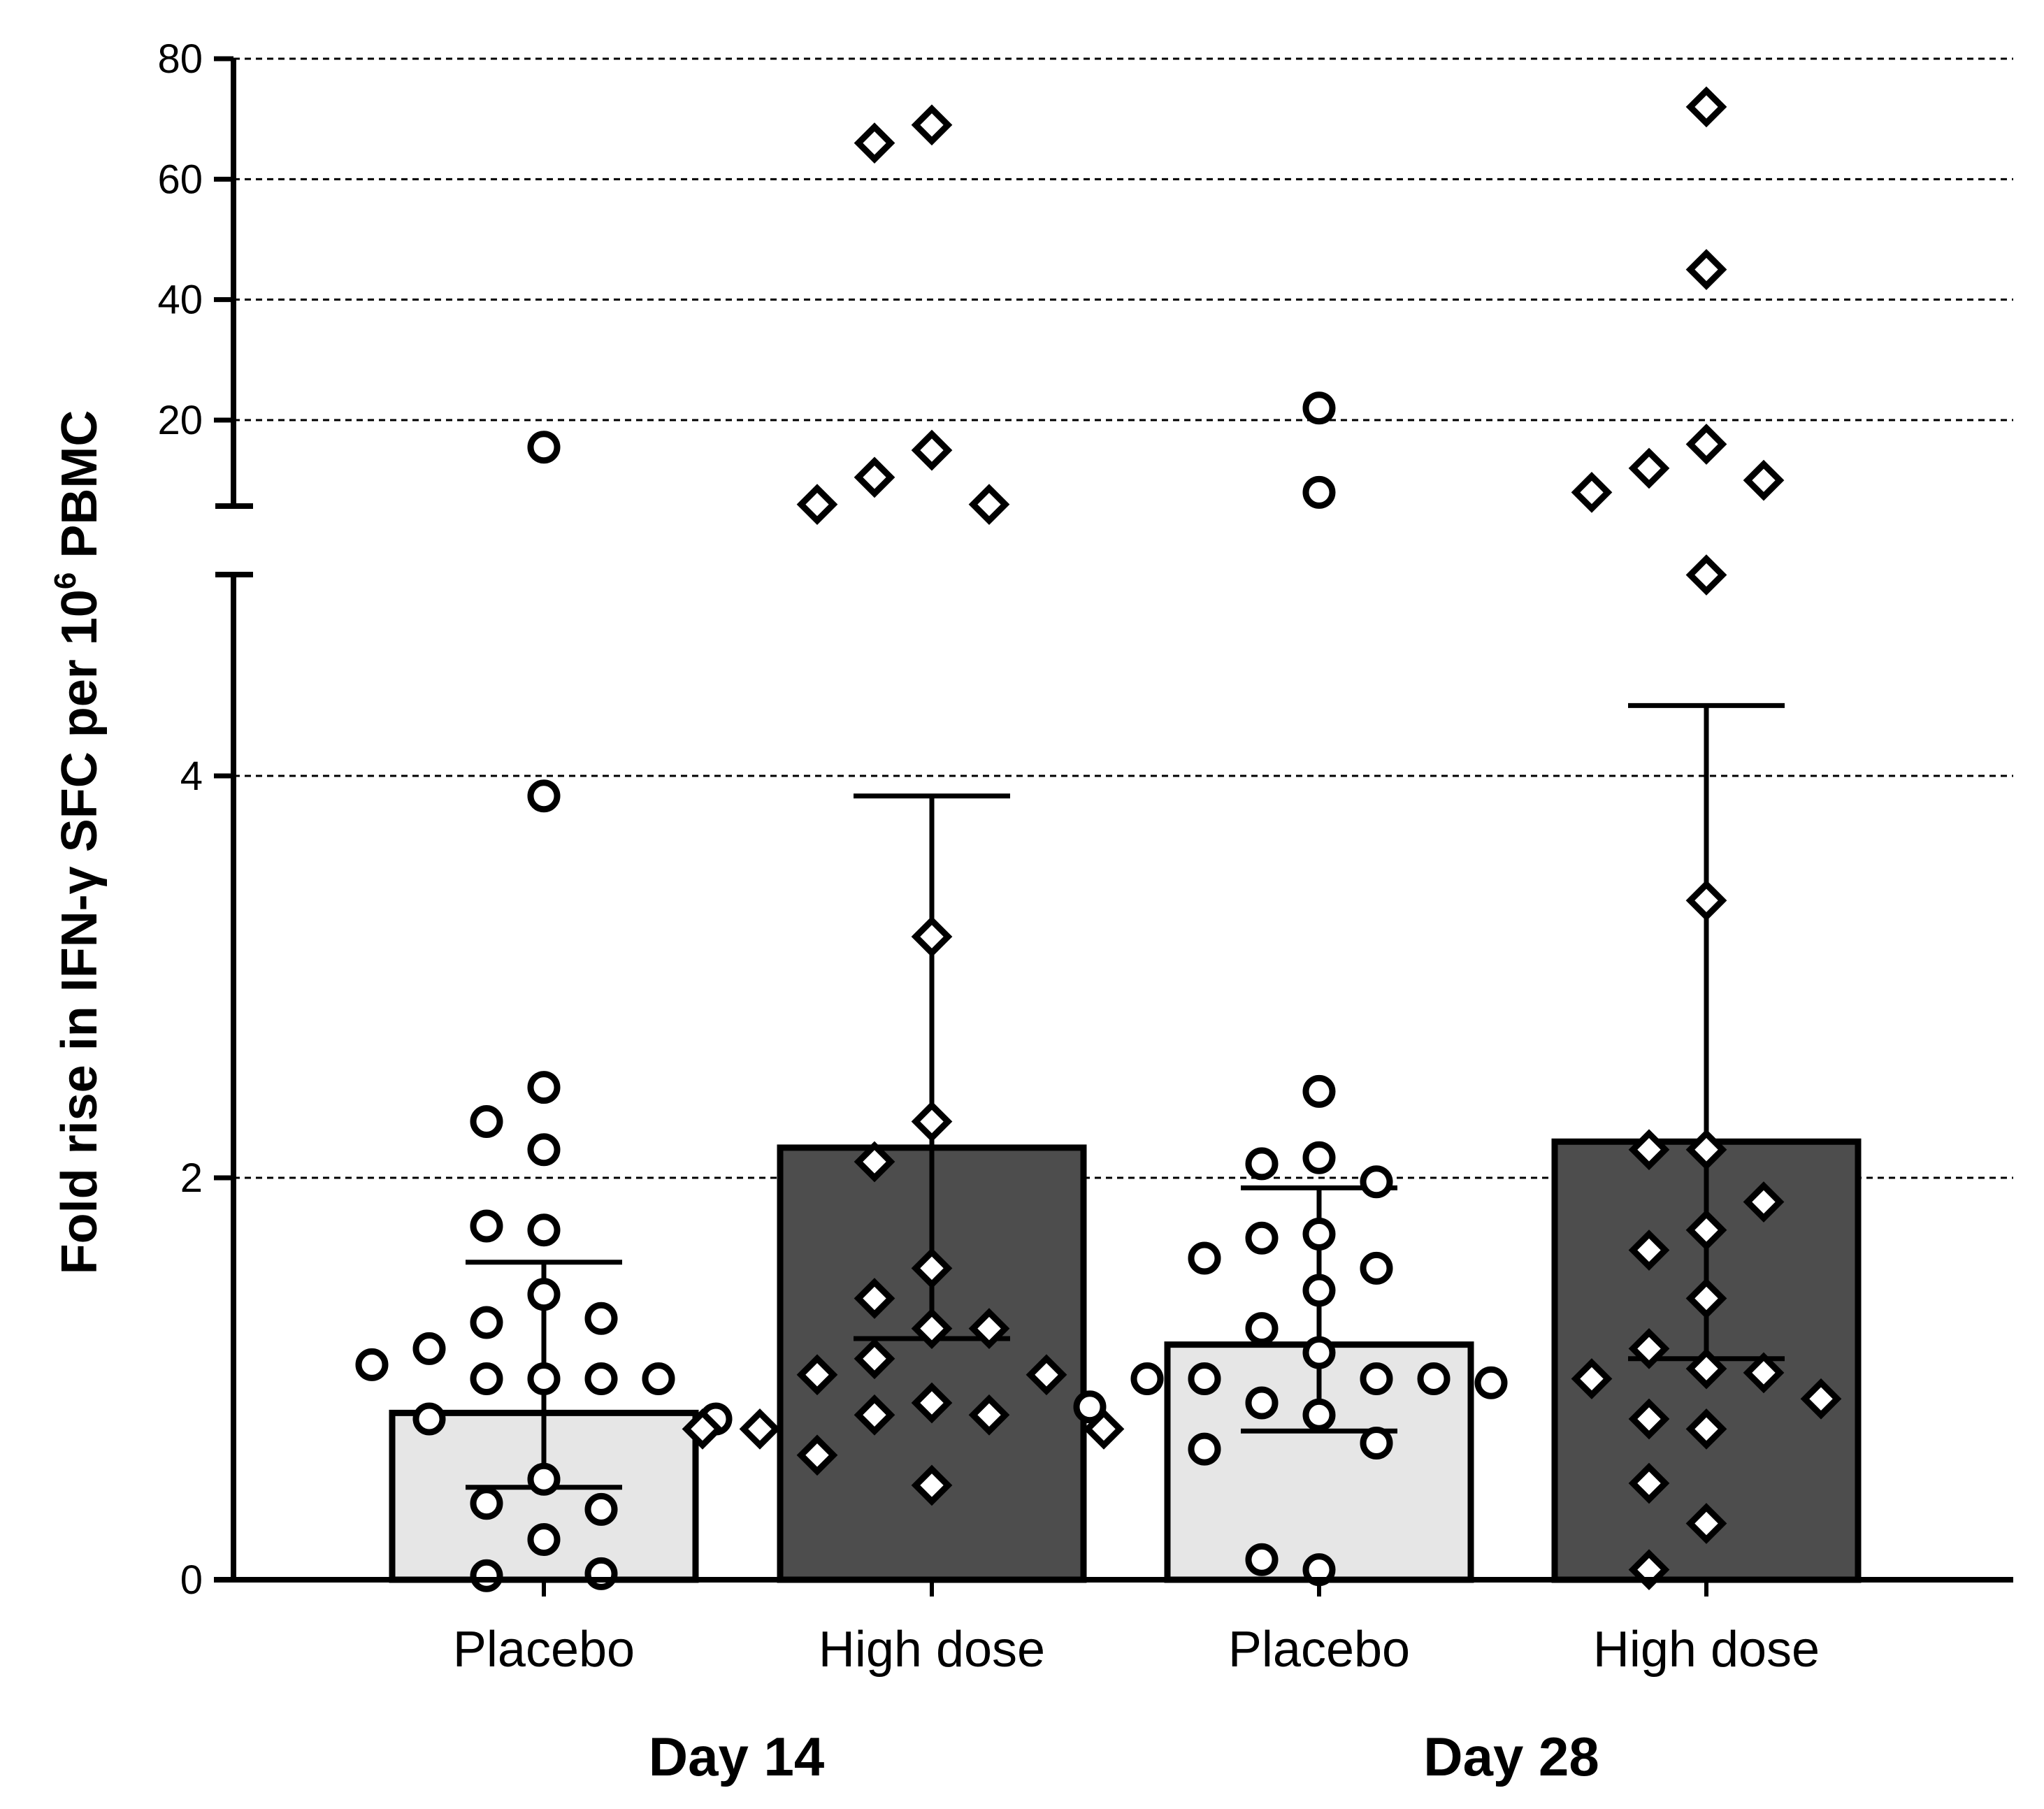  I want to click on category-label-1: Placebo, so click(544, 1650).